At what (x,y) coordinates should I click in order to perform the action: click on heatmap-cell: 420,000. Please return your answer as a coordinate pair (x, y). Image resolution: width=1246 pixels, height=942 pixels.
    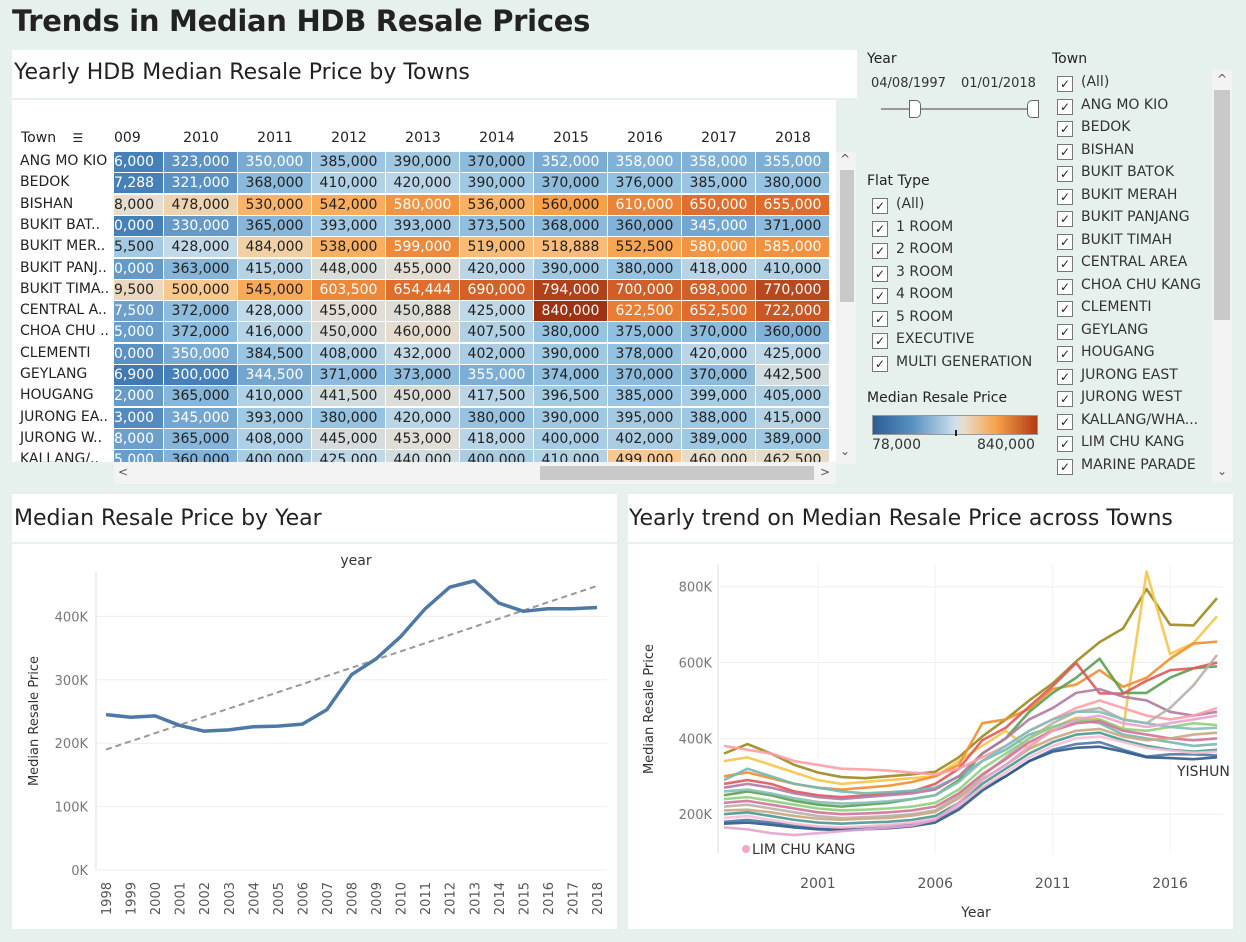
    Looking at the image, I should click on (423, 184).